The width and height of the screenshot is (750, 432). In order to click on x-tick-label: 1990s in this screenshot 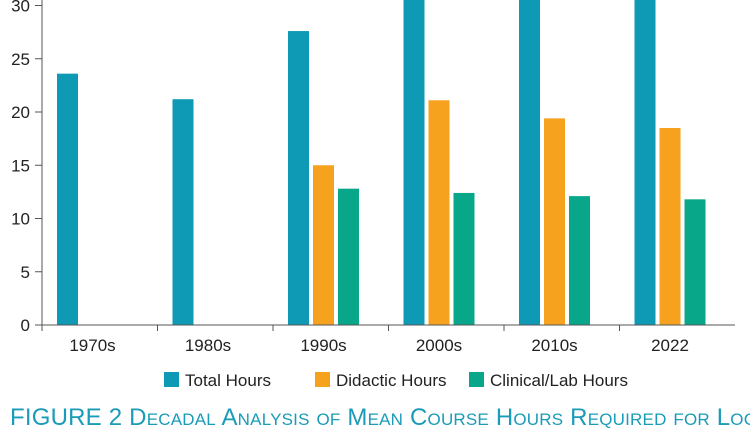, I will do `click(323, 345)`.